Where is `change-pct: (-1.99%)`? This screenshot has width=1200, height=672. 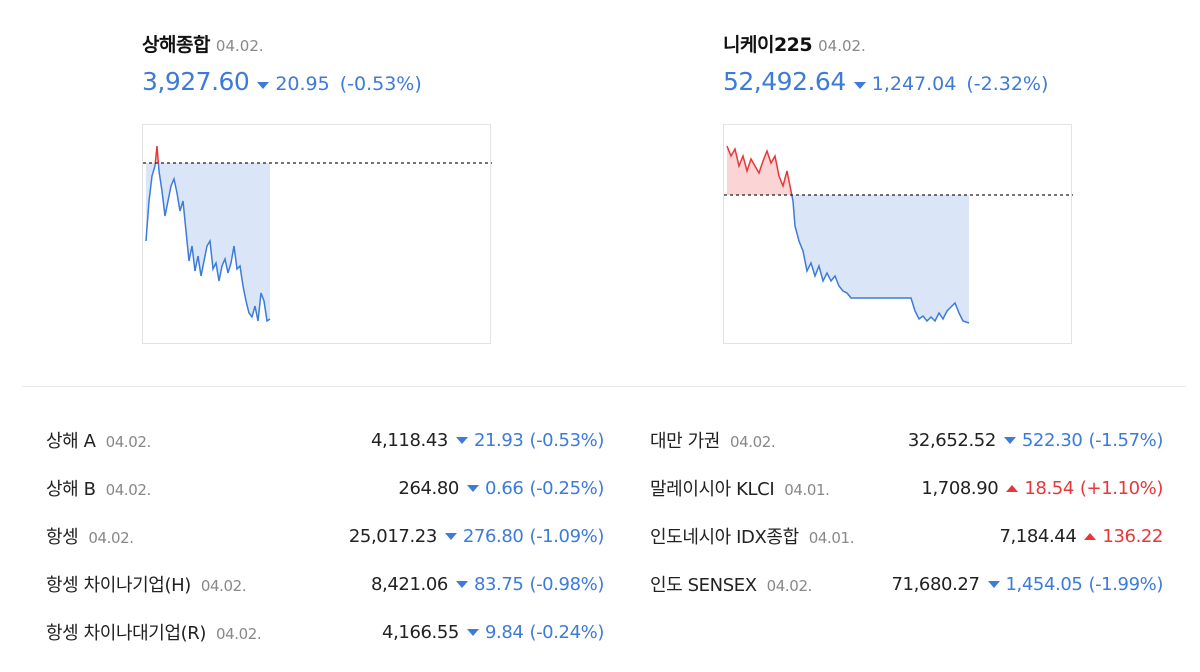
change-pct: (-1.99%) is located at coordinates (1125, 584).